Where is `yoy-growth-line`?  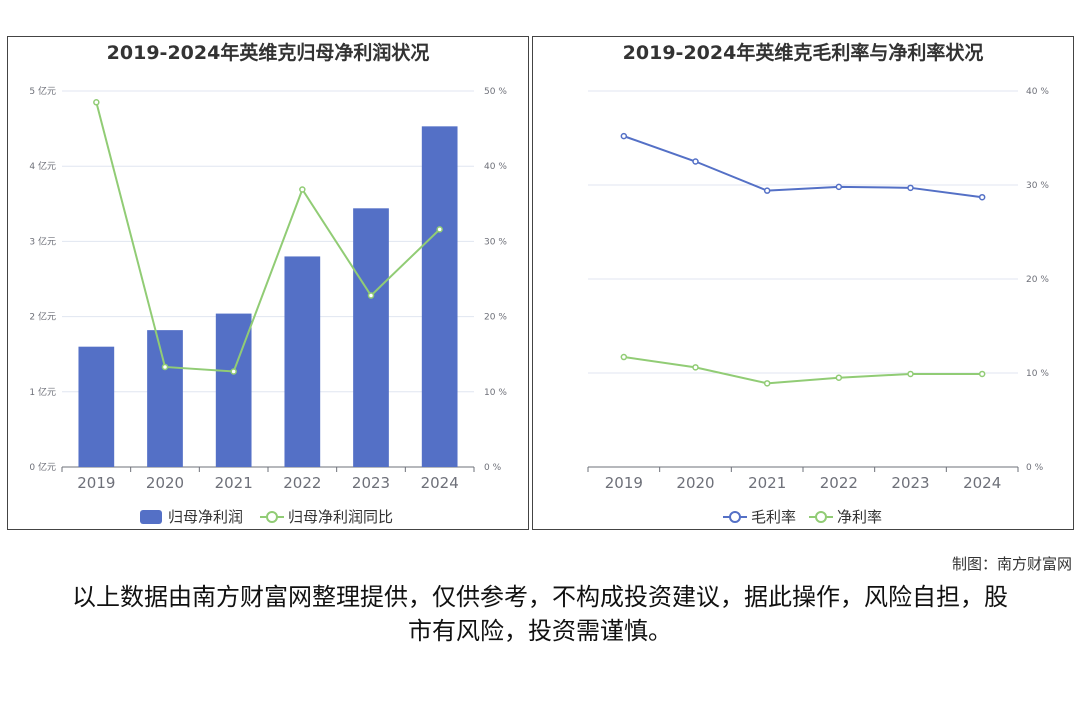
yoy-growth-line is located at coordinates (268, 237).